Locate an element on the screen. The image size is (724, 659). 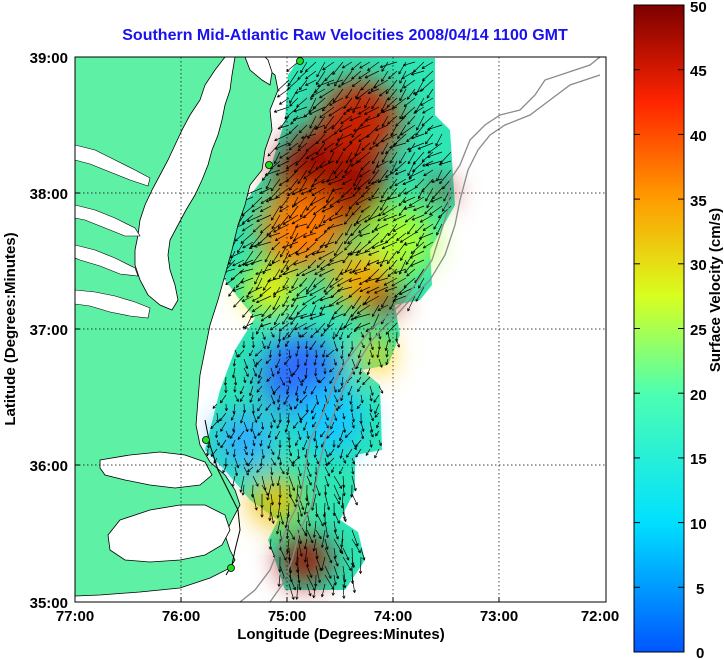
x-tick-label: 73:00 is located at coordinates (499, 616).